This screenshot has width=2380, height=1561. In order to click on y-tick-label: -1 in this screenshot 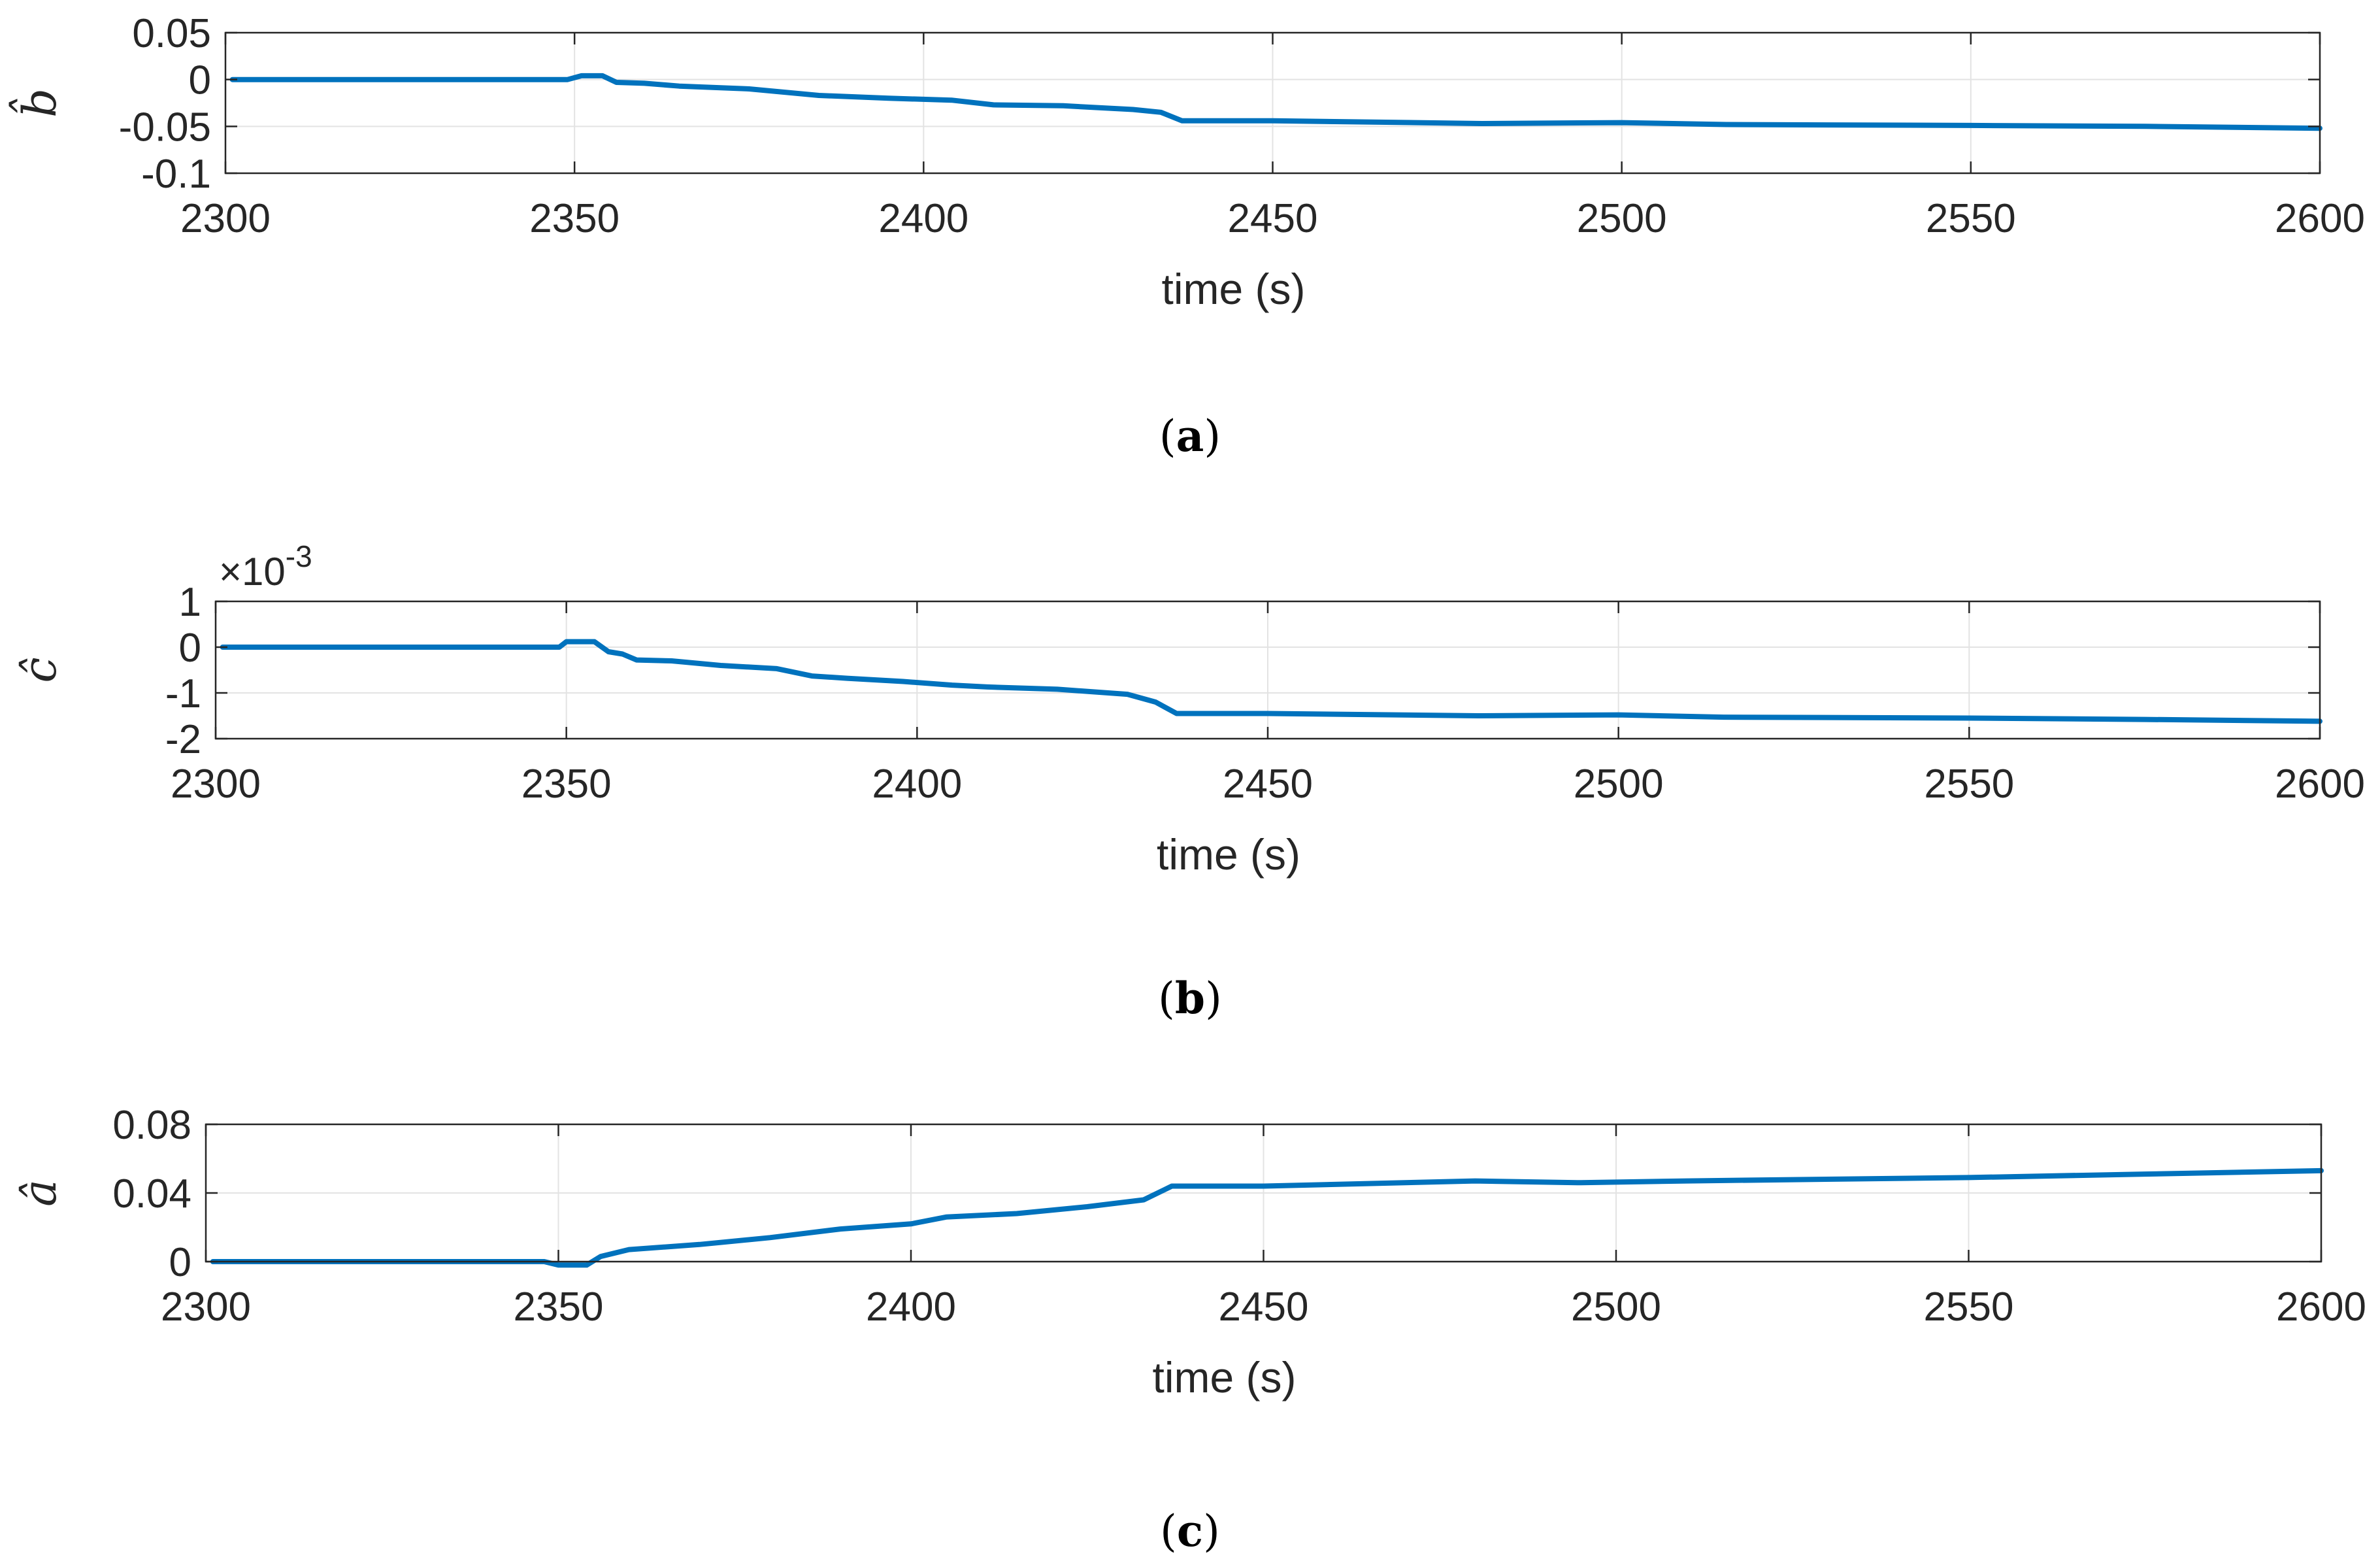, I will do `click(183, 693)`.